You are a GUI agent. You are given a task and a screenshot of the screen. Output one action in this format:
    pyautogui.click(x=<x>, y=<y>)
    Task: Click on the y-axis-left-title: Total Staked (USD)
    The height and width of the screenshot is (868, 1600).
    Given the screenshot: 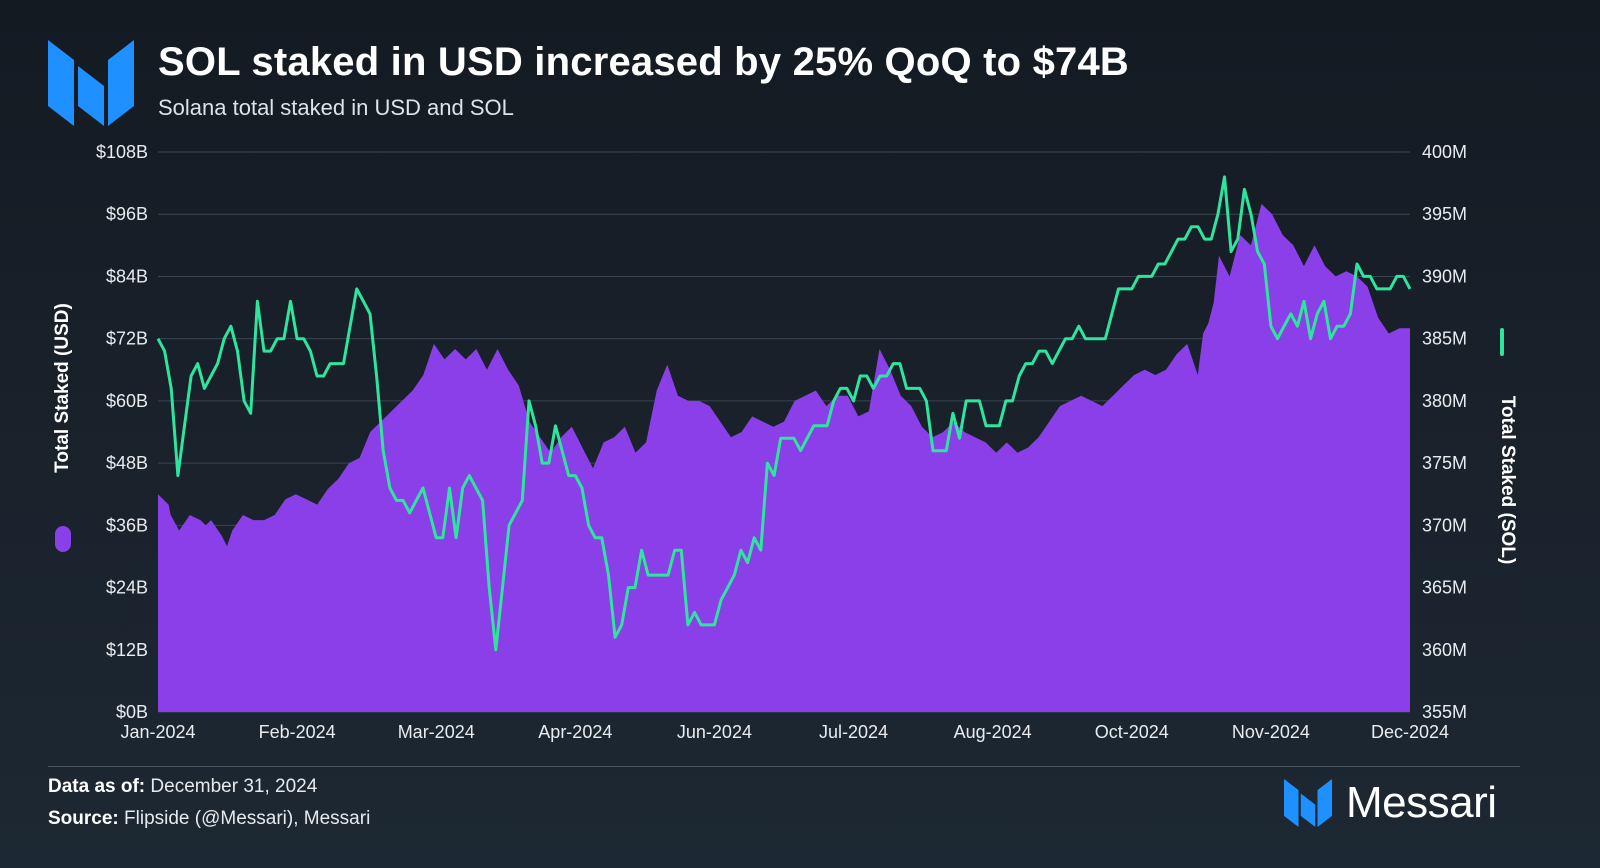 What is the action you would take?
    pyautogui.click(x=63, y=430)
    